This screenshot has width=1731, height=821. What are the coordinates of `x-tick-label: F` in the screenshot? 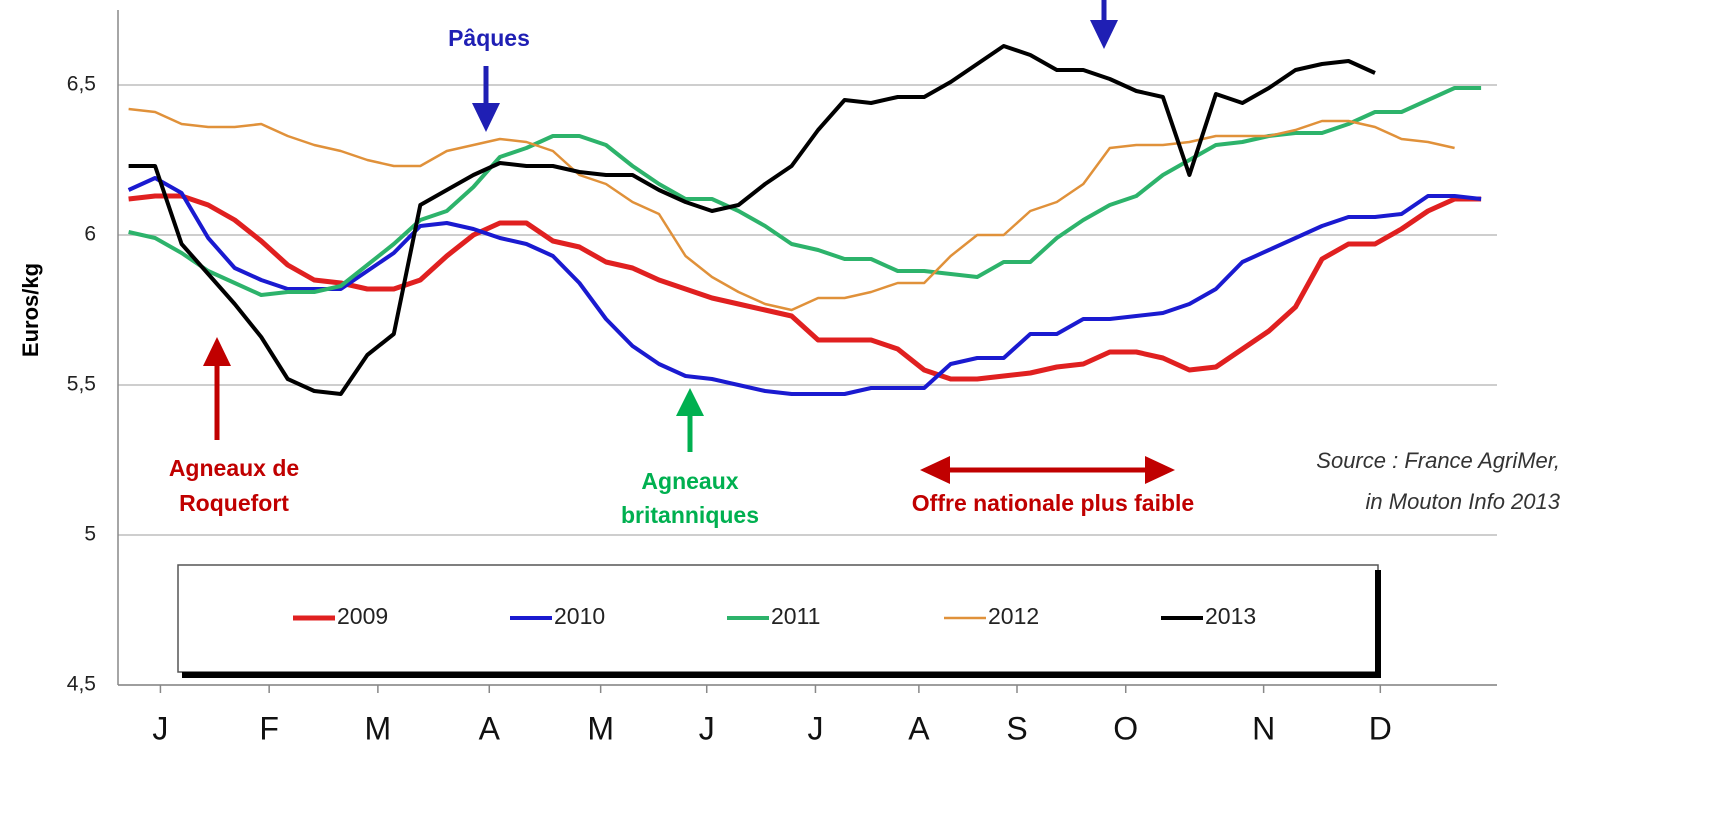 It's located at (269, 728).